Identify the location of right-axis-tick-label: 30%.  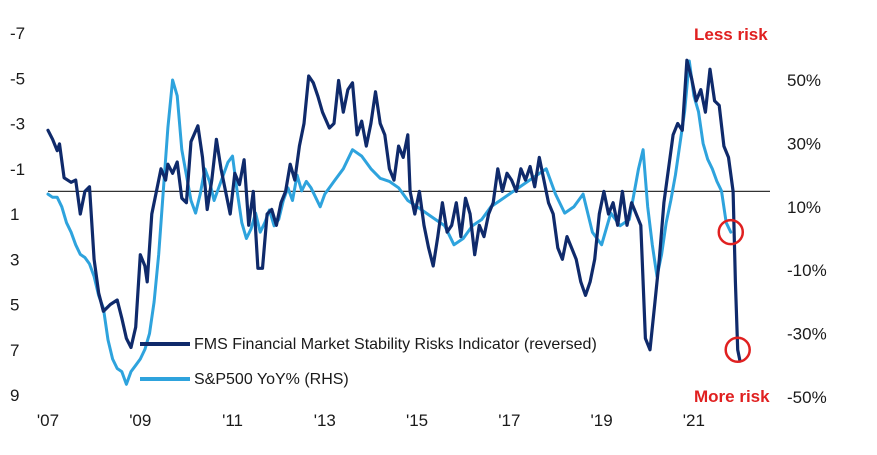
(804, 143).